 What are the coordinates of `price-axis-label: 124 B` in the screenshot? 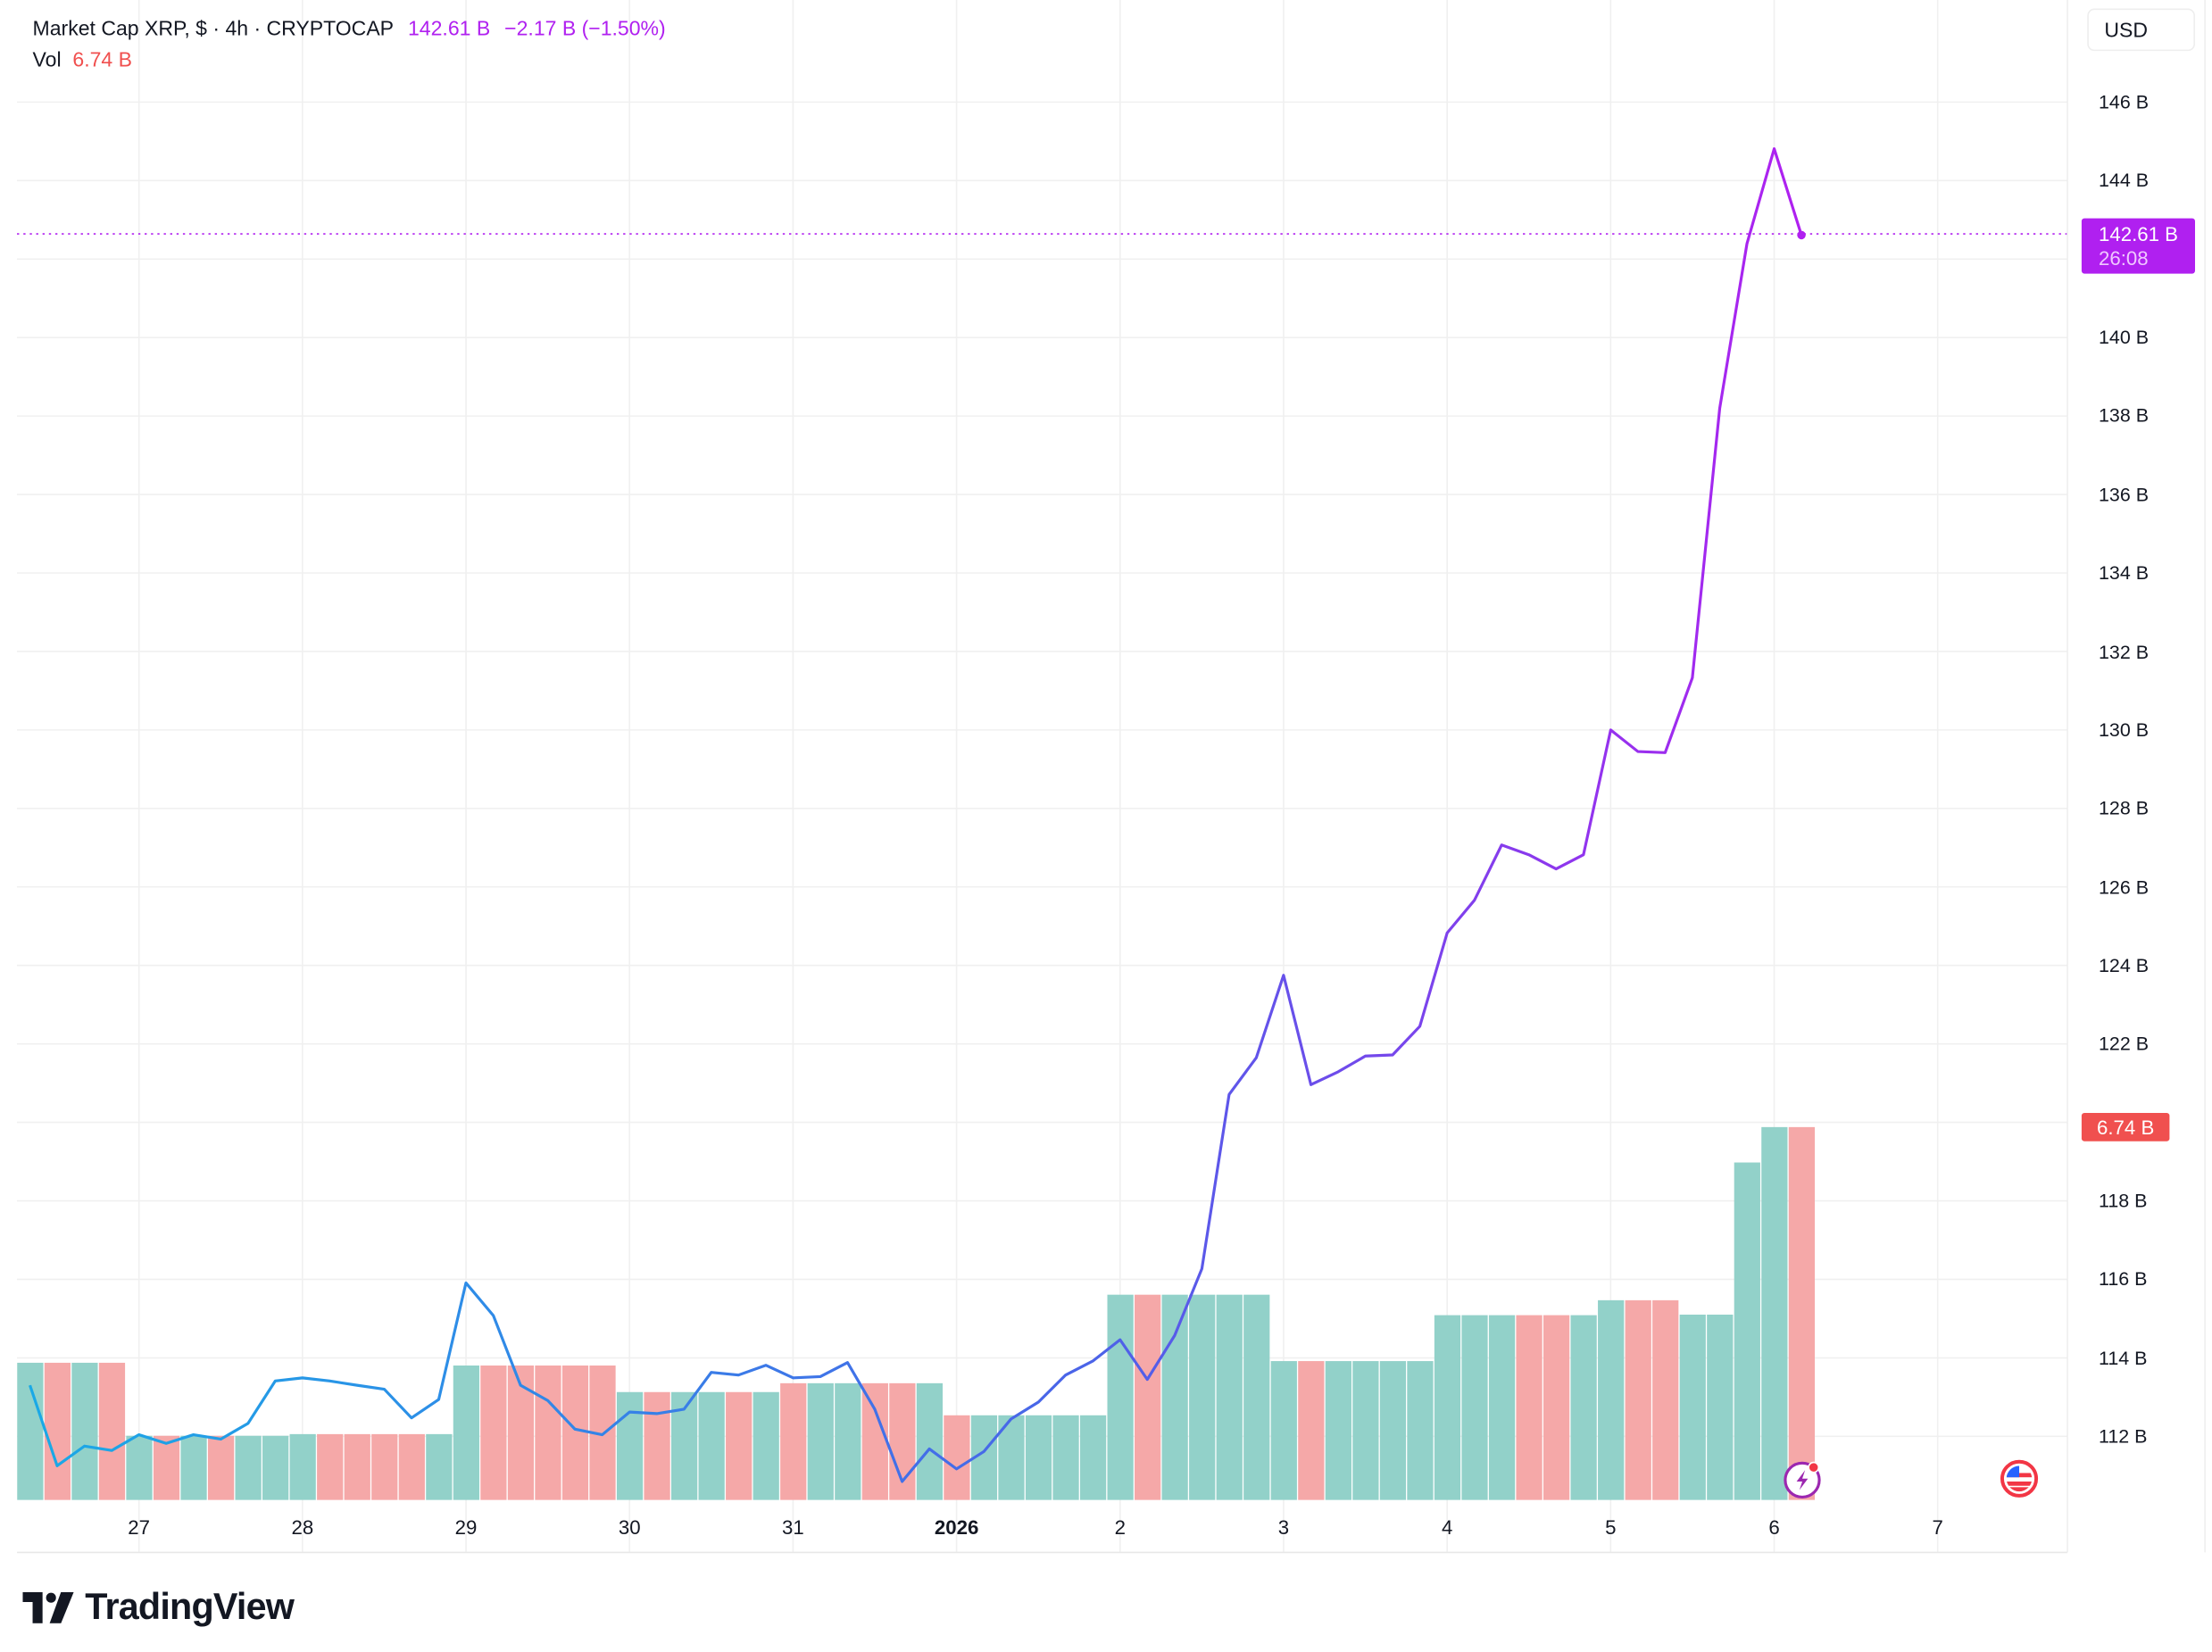 It's located at (2124, 965).